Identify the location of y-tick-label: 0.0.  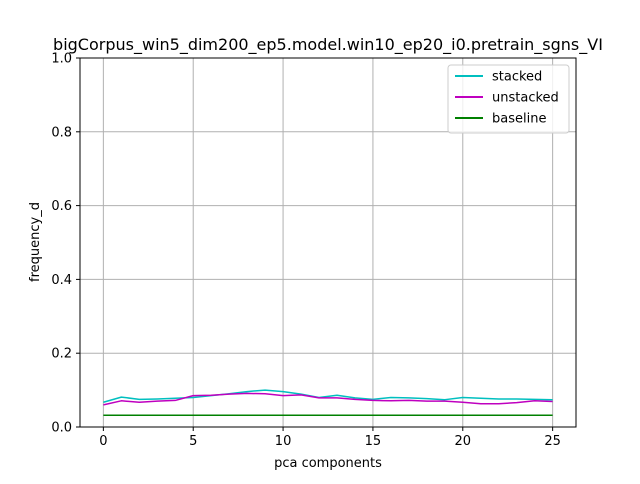
(61, 428).